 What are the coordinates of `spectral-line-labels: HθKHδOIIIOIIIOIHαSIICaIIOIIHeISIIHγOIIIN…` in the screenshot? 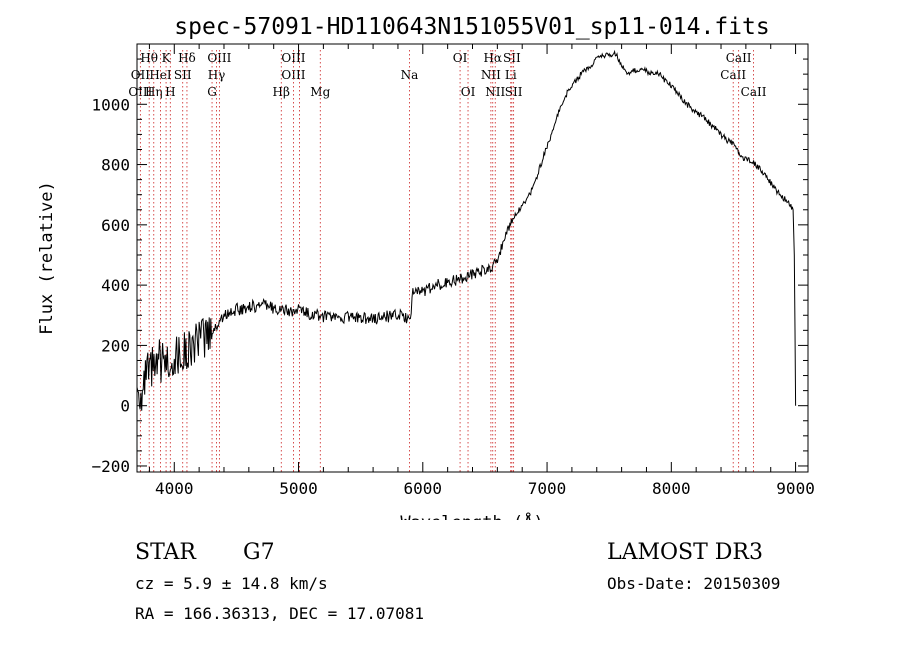 It's located at (447, 75).